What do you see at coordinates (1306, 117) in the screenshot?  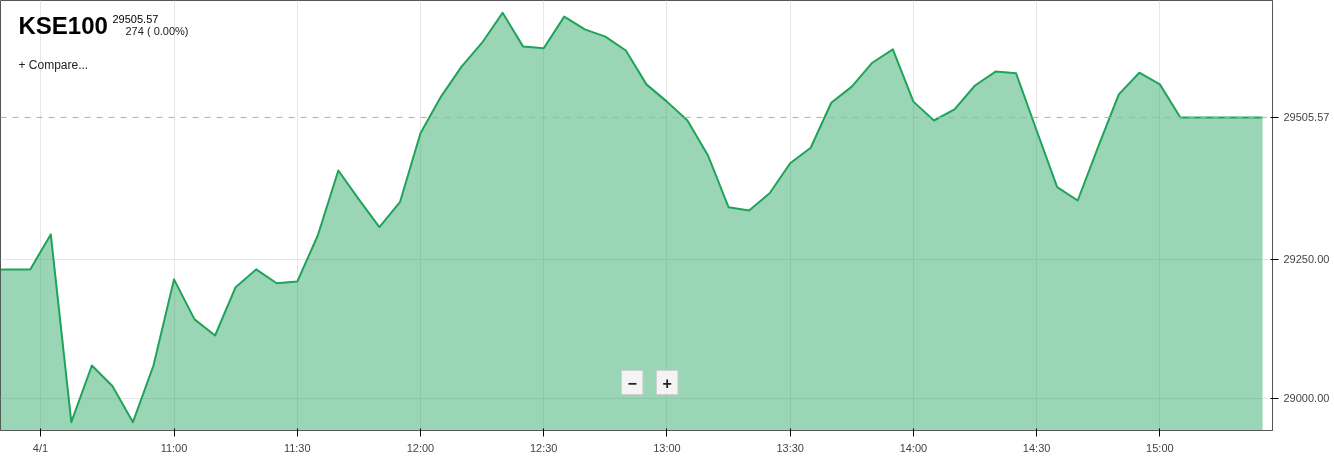 I see `ref-line-label: 29505.57` at bounding box center [1306, 117].